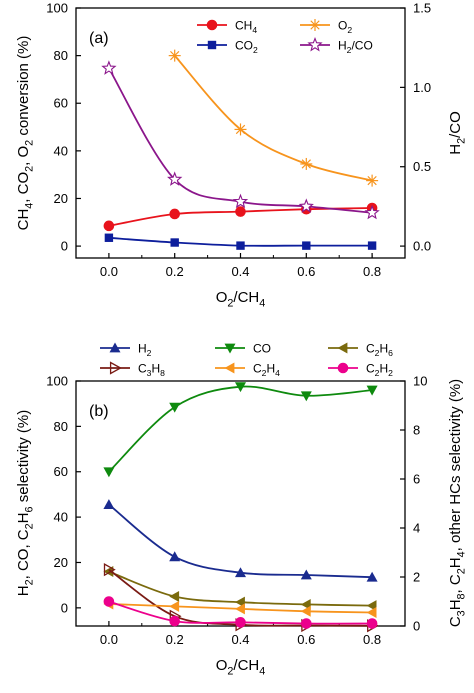  Describe the element at coordinates (372, 639) in the screenshot. I see `x-tick-label: 0.8` at that location.